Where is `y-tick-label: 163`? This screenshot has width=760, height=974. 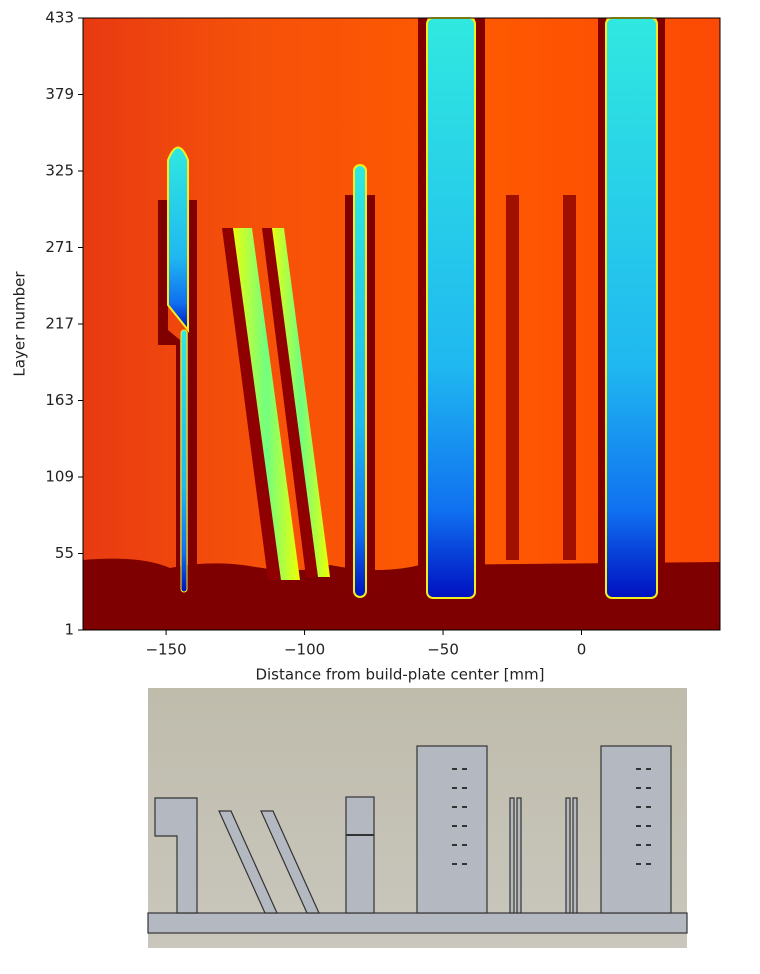
y-tick-label: 163 is located at coordinates (59, 400).